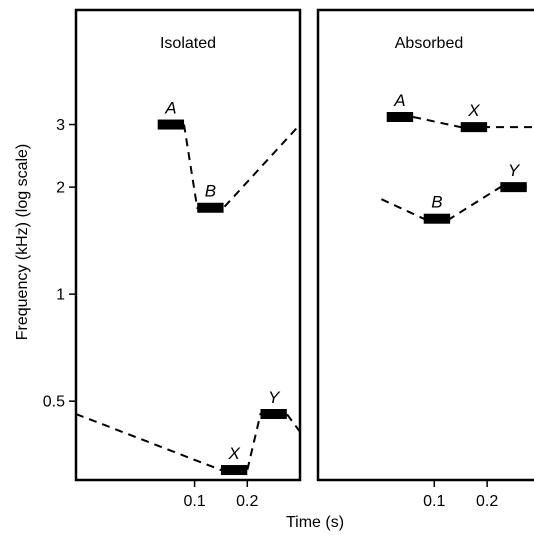 The height and width of the screenshot is (535, 534). What do you see at coordinates (60, 125) in the screenshot?
I see `y-tick-label: 3` at bounding box center [60, 125].